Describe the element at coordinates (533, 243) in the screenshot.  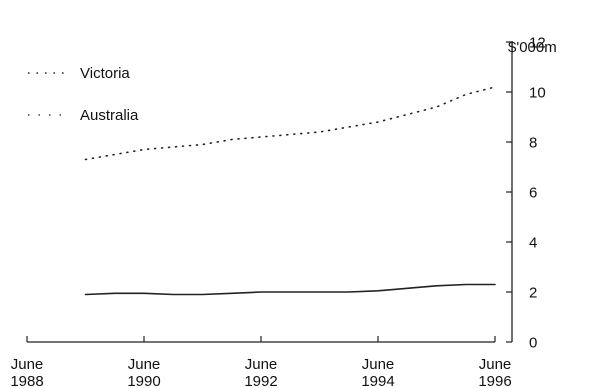
I see `y-tick-label: 4` at that location.